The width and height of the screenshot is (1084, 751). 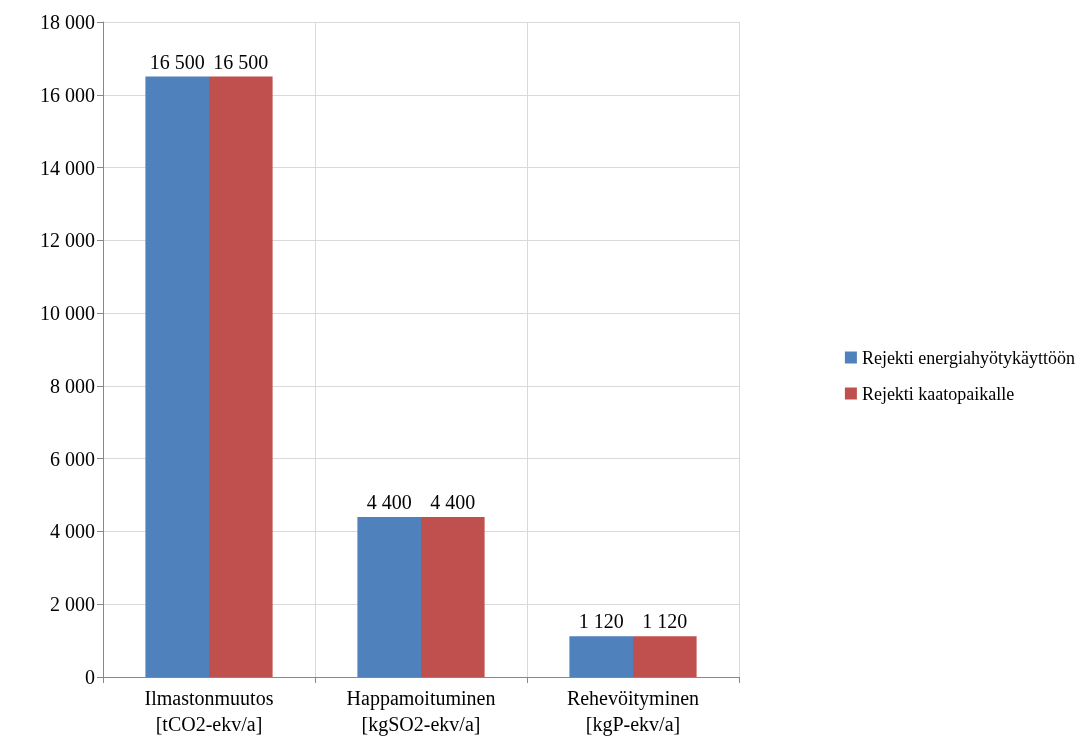 What do you see at coordinates (67, 94) in the screenshot?
I see `y-tick-label: 16 000` at bounding box center [67, 94].